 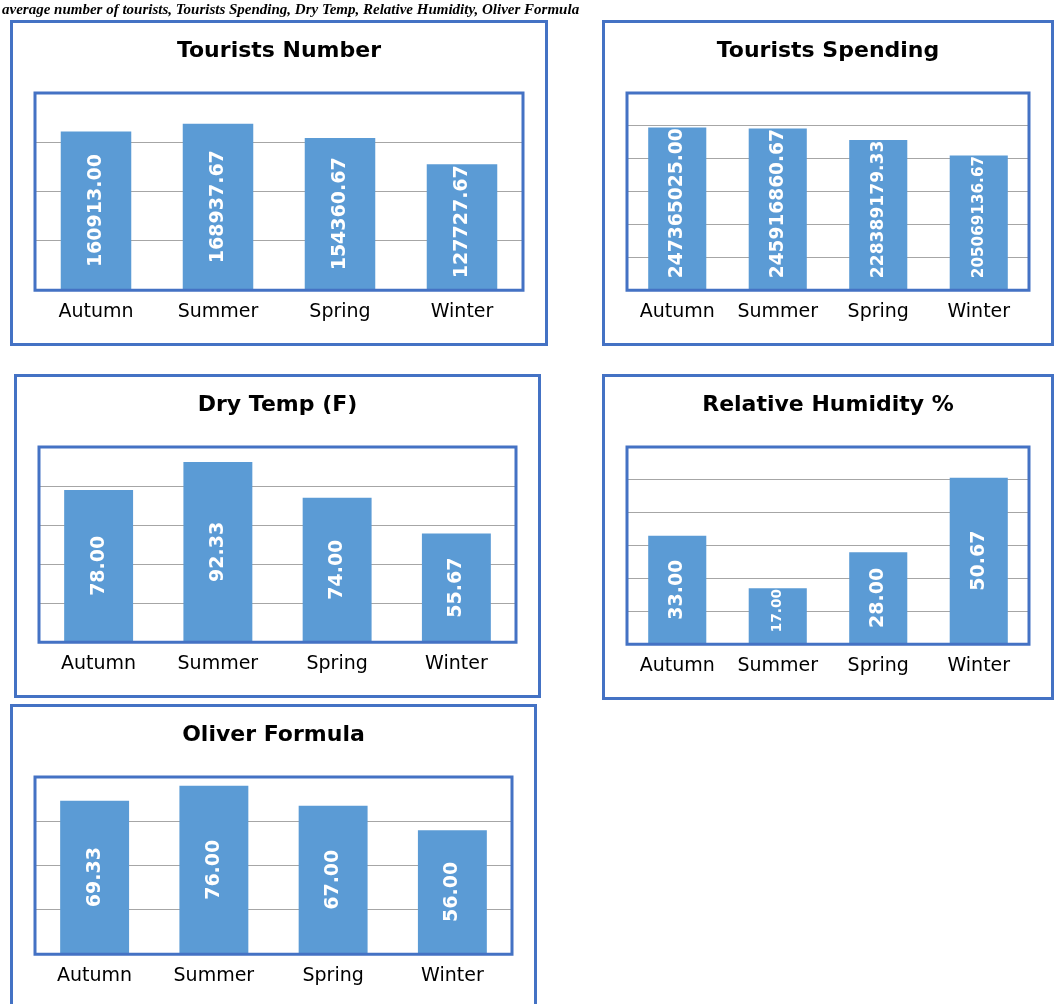 I want to click on data-label: 154360.67, so click(x=337, y=214).